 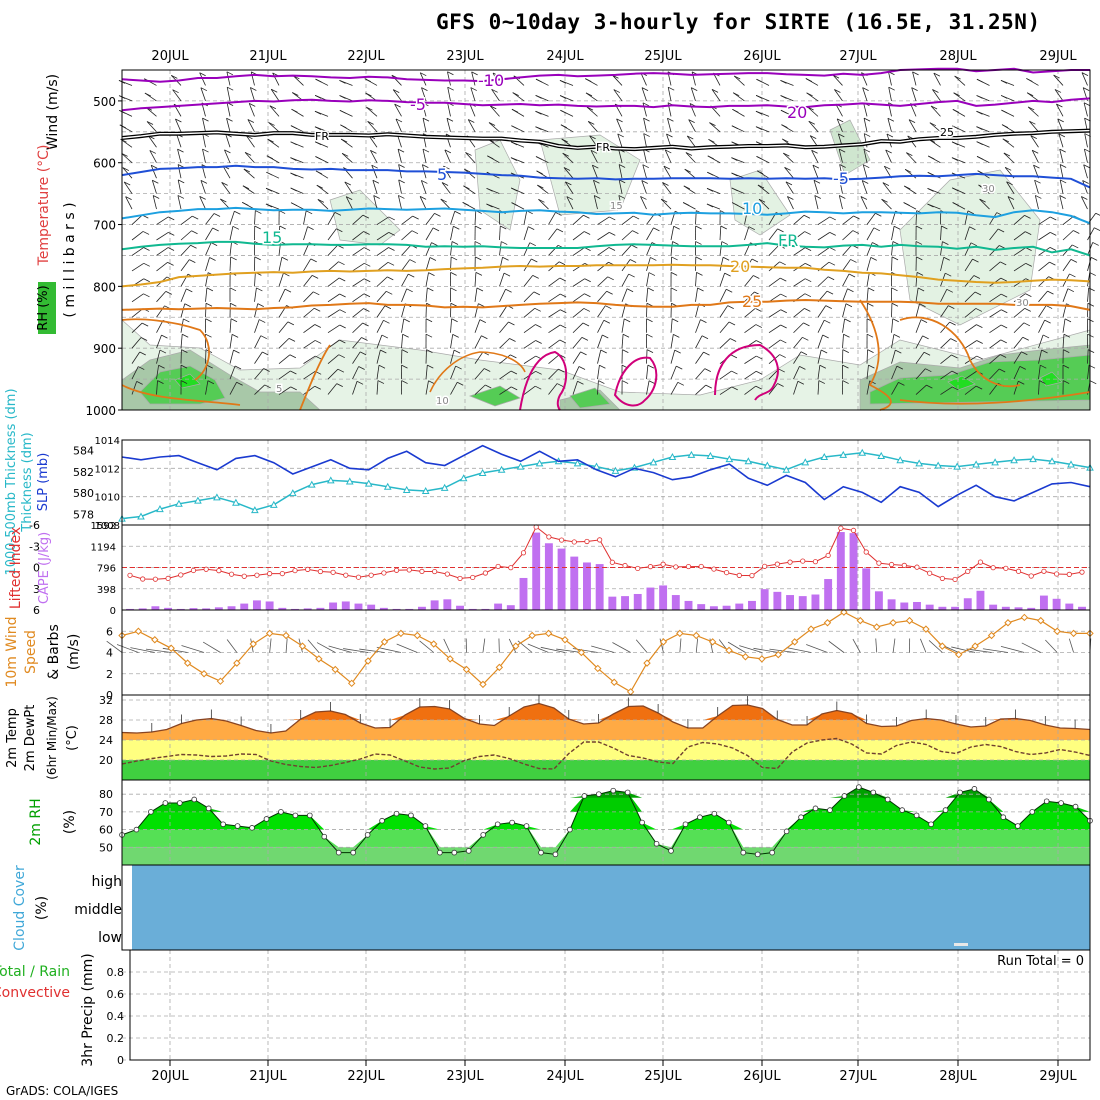 I want to click on li-ytick: 6, so click(x=36, y=610).